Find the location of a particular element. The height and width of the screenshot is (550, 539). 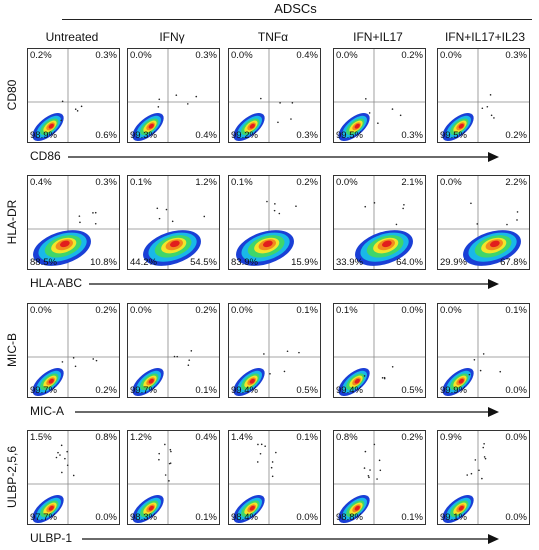

flow-panel: 0.0% 0.2% 99.7% 0.1% is located at coordinates (173, 350).